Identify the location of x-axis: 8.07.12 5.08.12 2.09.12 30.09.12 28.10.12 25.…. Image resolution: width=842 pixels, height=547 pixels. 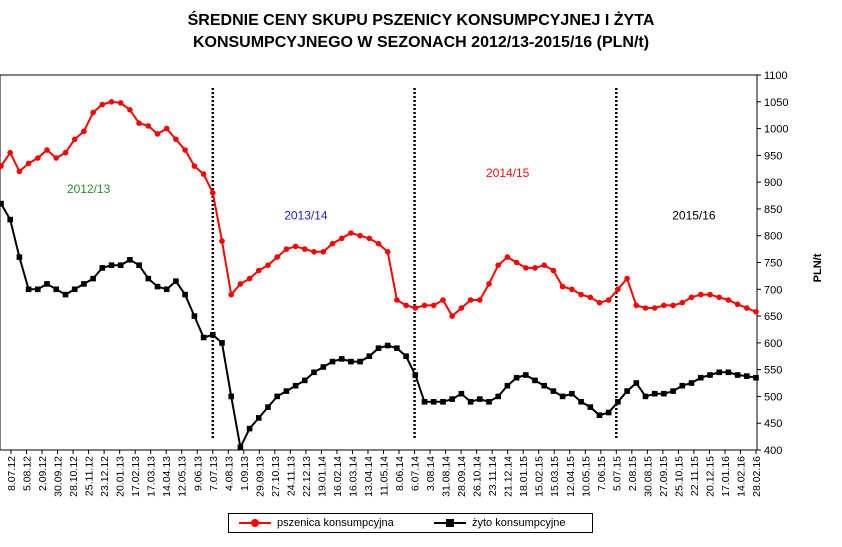
(384, 473).